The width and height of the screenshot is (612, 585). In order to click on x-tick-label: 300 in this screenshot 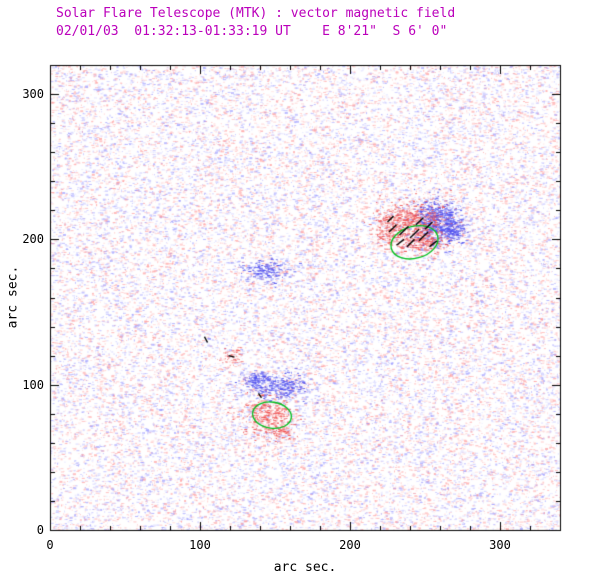, I will do `click(500, 545)`.